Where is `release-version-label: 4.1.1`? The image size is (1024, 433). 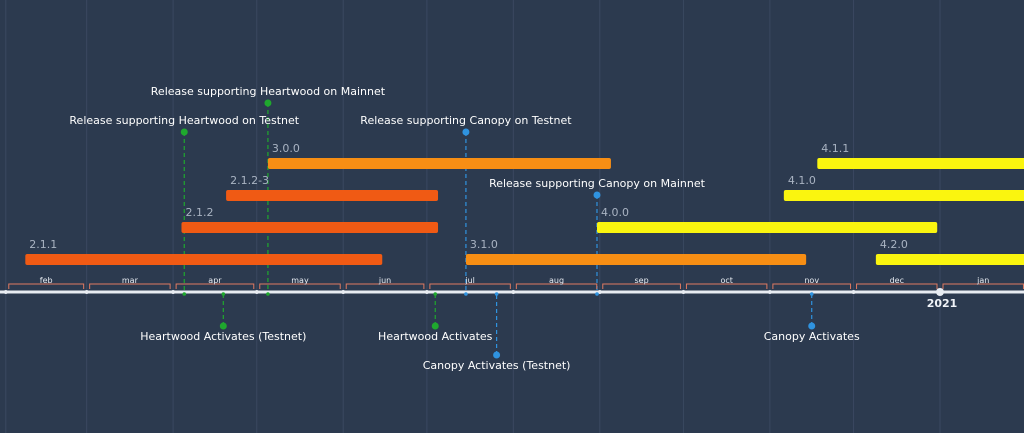
release-version-label: 4.1.1 is located at coordinates (835, 148).